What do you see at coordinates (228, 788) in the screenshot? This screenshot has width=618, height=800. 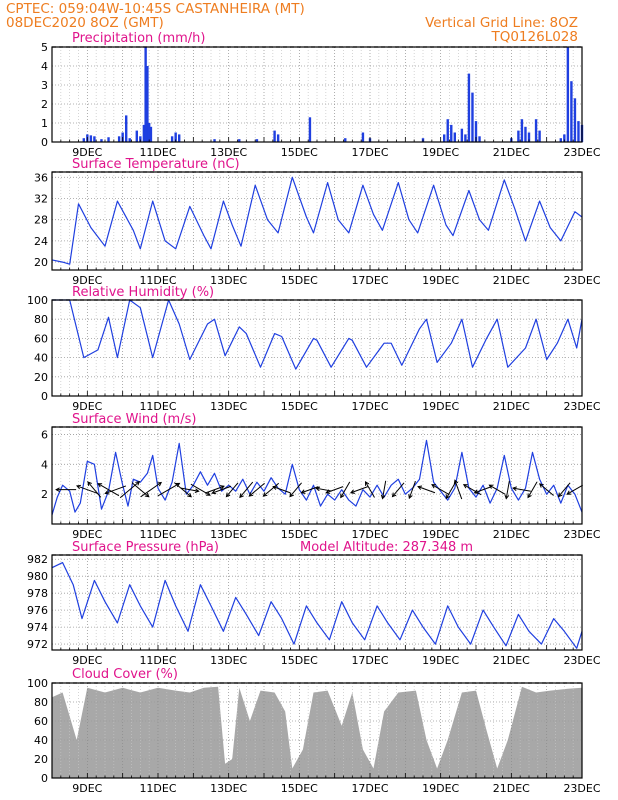 I see `cloud-xtick-label: 13DEC` at bounding box center [228, 788].